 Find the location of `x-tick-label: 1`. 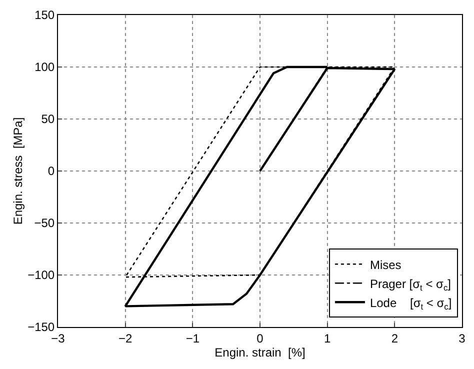

x-tick-label: 1 is located at coordinates (327, 338).